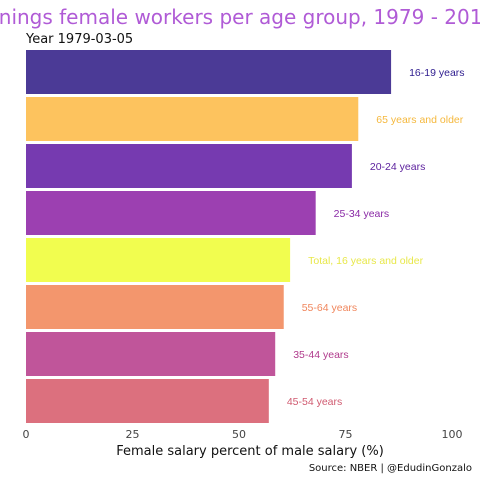 The image size is (480, 480). Describe the element at coordinates (192, 119) in the screenshot. I see `bar-65-years-and-older` at that location.